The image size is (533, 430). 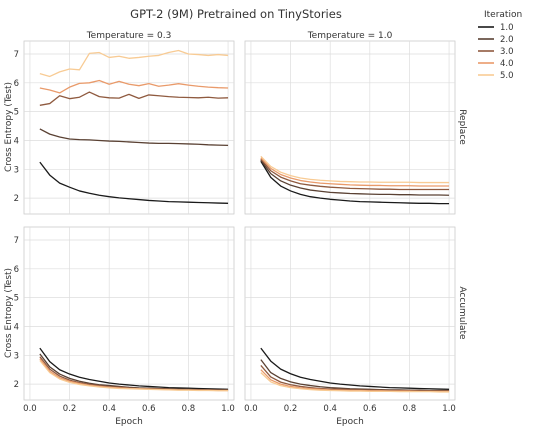 I want to click on legend-label: 4.0, so click(x=507, y=64).